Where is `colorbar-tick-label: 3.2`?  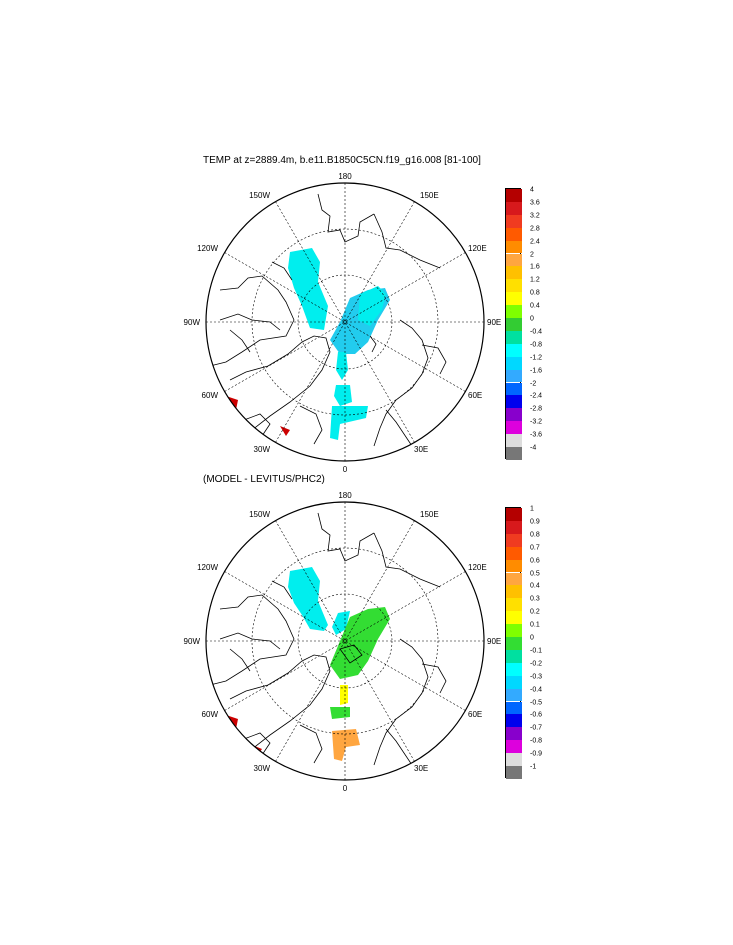 colorbar-tick-label: 3.2 is located at coordinates (535, 216).